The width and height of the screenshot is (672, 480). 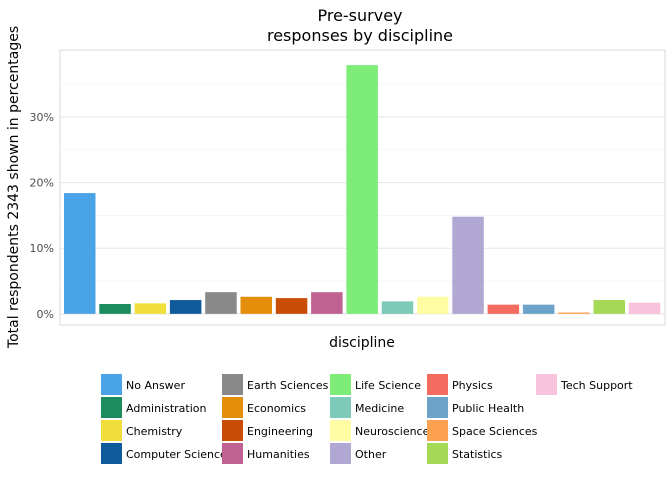 What do you see at coordinates (45, 314) in the screenshot?
I see `y-tick-label-0: 0%` at bounding box center [45, 314].